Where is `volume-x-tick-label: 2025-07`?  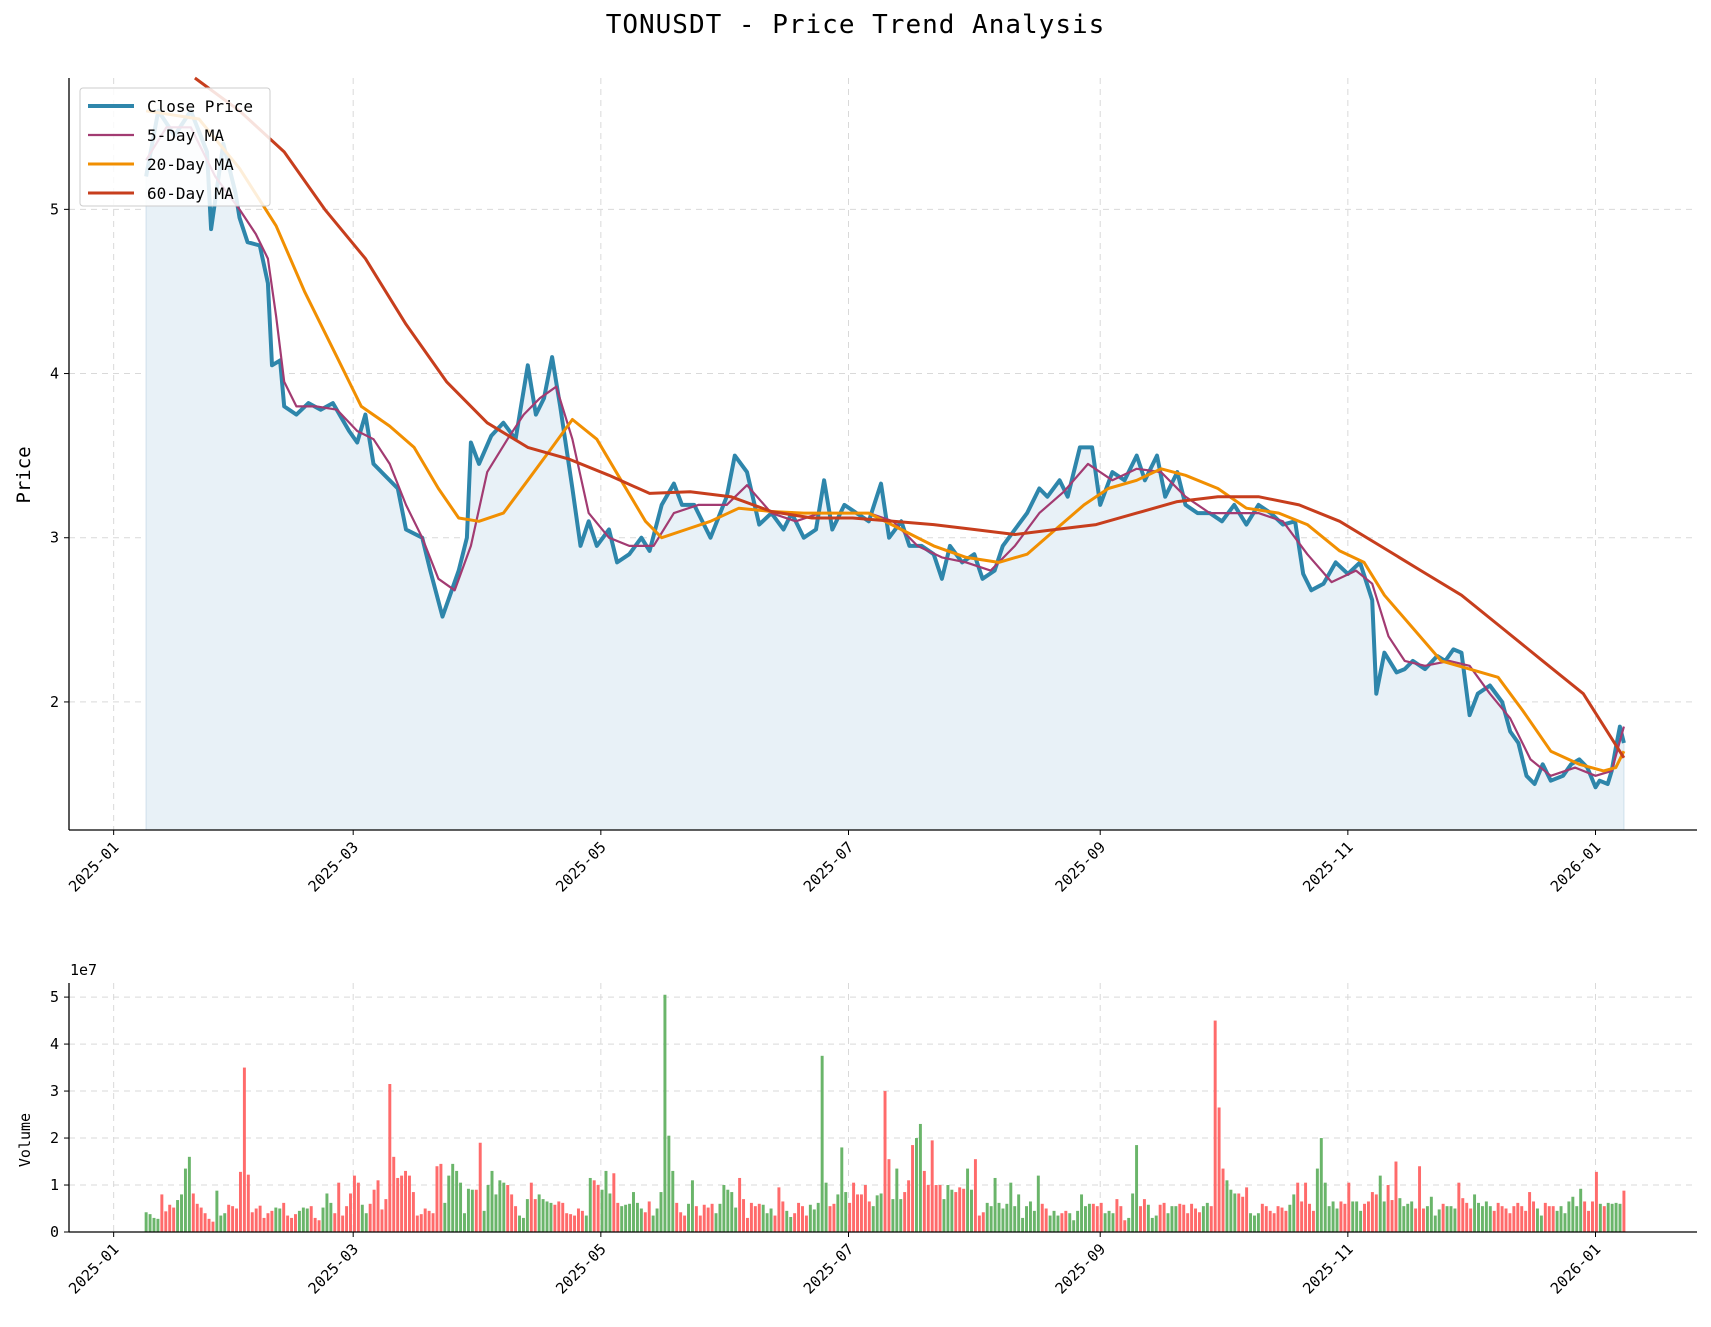
volume-x-tick-label: 2025-07 is located at coordinates (828, 1268).